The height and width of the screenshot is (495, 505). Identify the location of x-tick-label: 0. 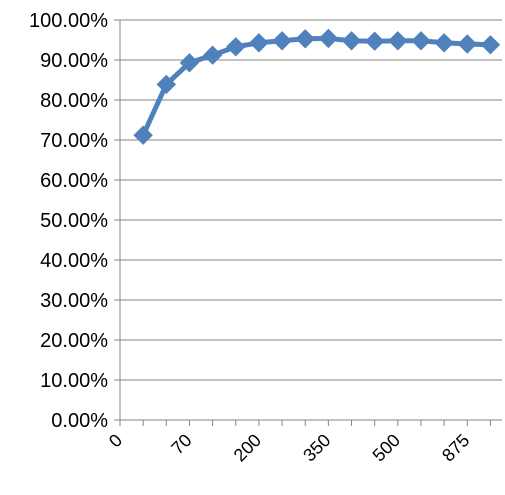
(115, 440).